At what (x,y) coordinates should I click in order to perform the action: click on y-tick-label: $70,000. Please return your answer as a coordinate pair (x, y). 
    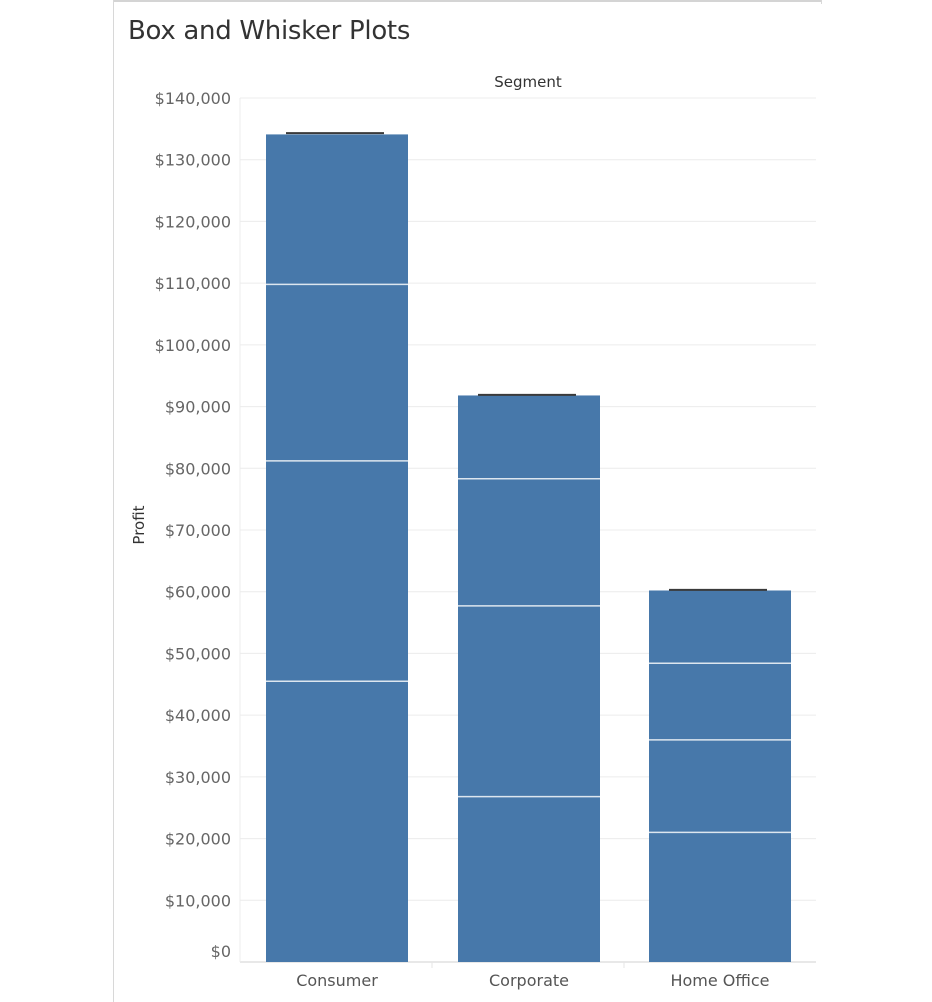
    Looking at the image, I should click on (198, 530).